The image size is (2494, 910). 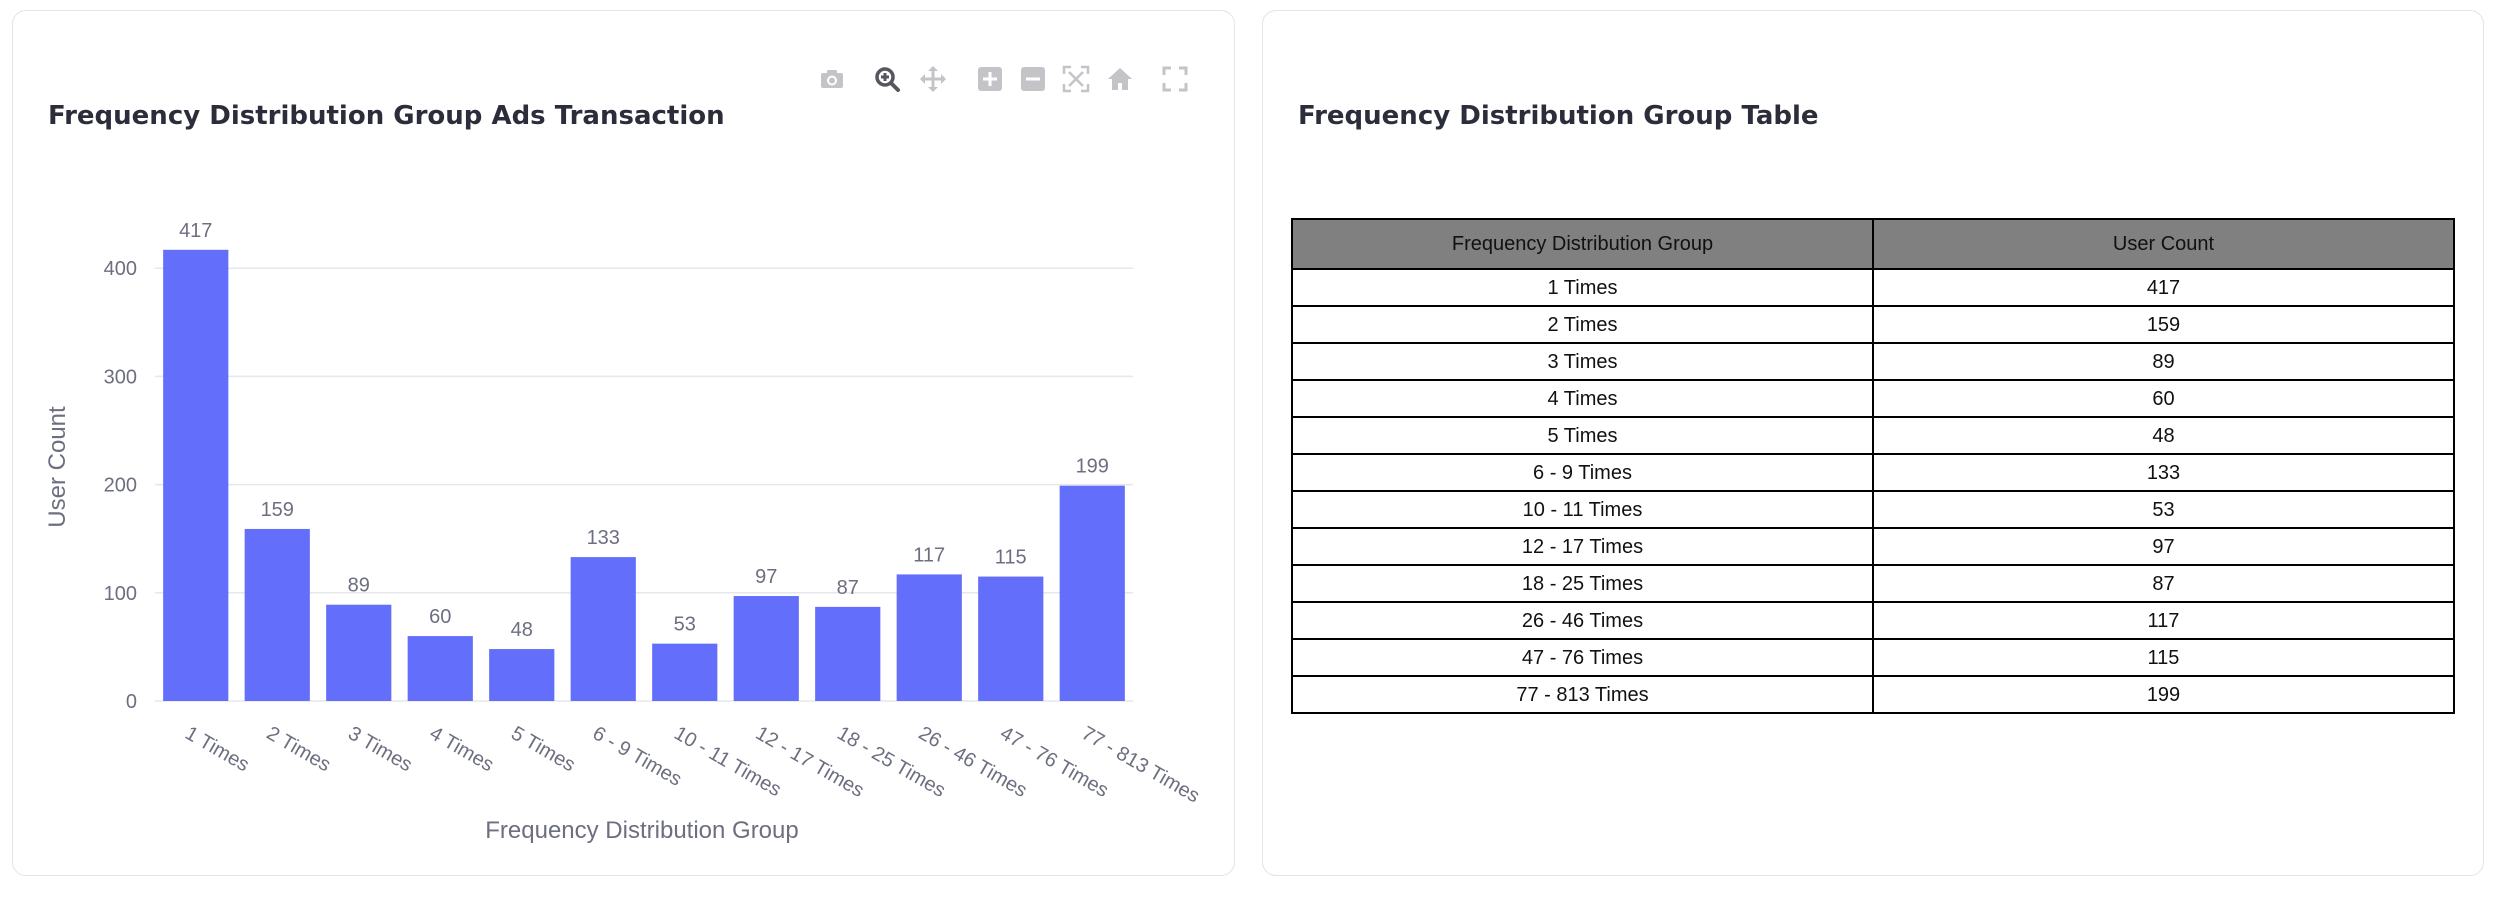 I want to click on data-label: 417, so click(x=195, y=231).